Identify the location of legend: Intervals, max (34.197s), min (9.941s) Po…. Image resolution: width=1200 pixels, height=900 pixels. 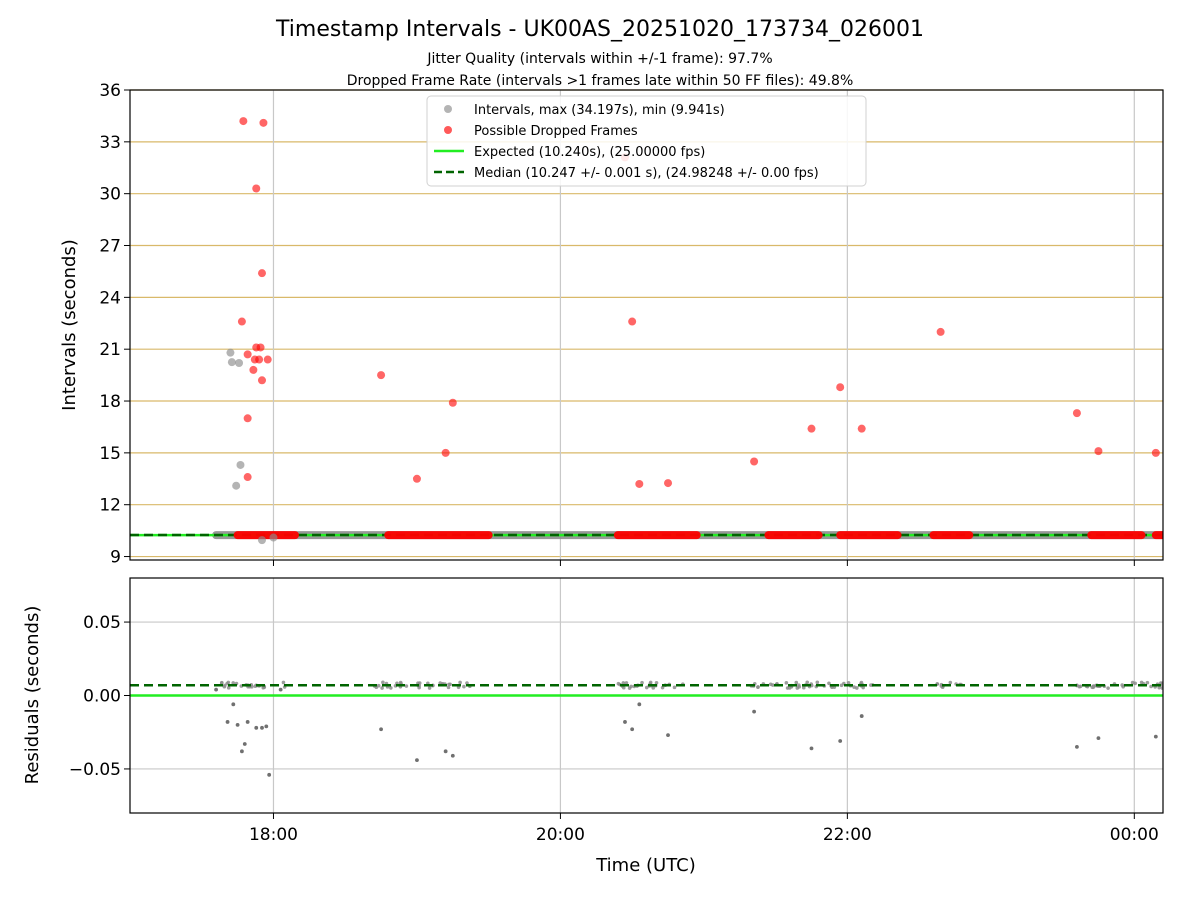
(646, 141).